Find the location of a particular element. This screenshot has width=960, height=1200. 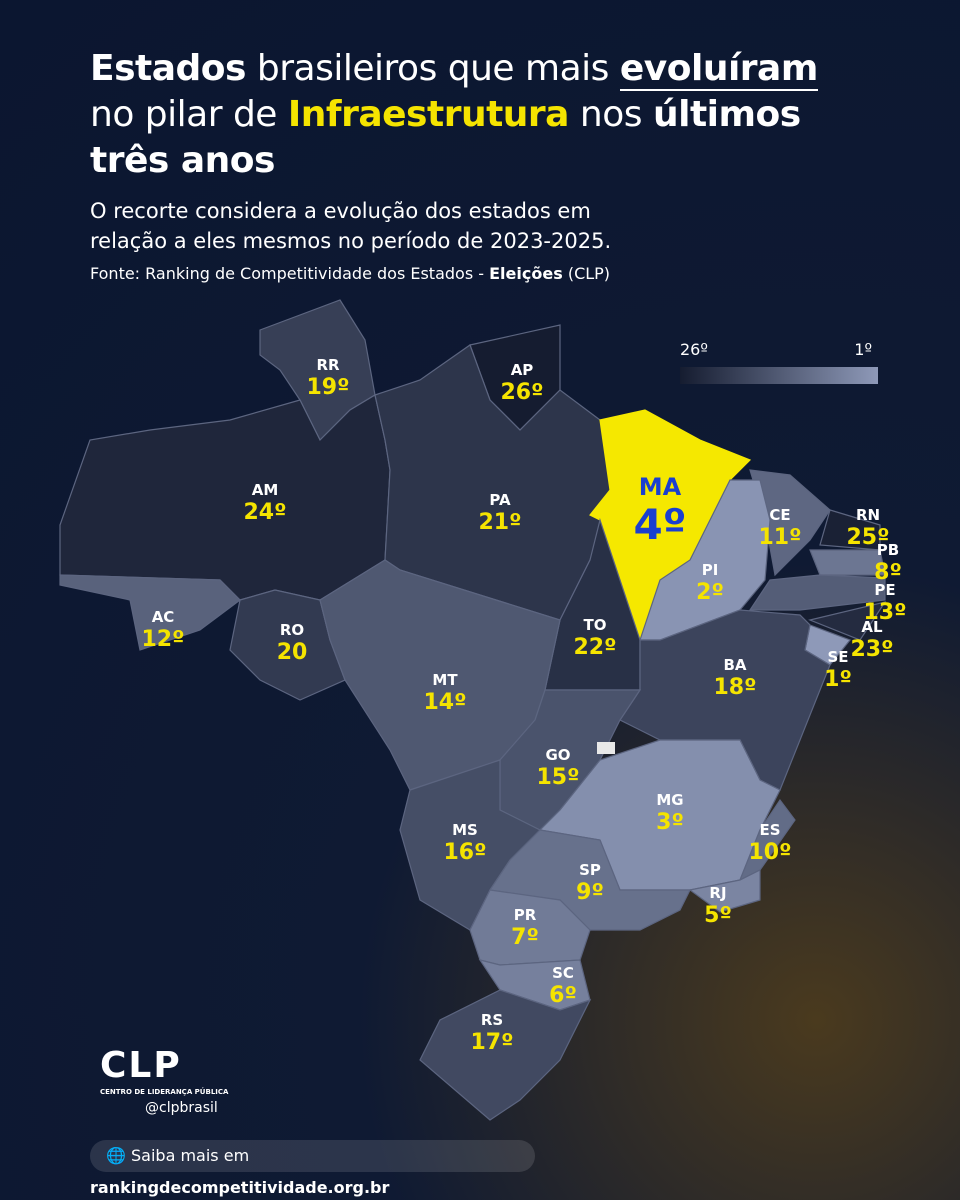

state-rank: 25º is located at coordinates (867, 537).